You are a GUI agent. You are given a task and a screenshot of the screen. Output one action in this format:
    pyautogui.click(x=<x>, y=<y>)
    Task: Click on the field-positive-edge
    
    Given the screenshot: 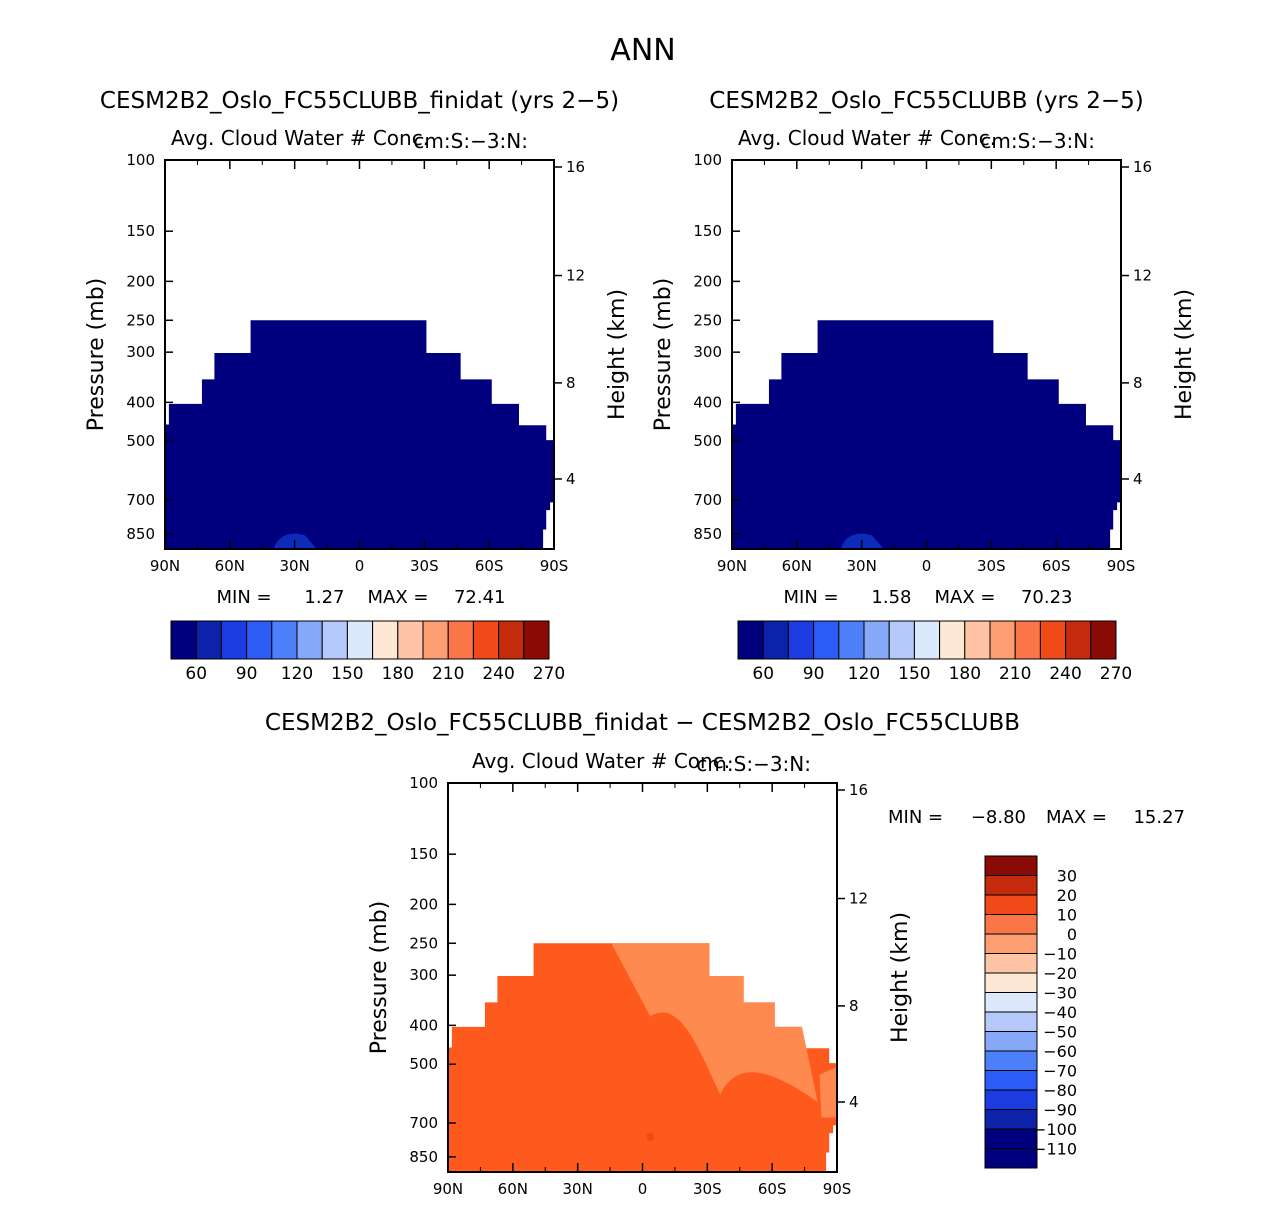 What is the action you would take?
    pyautogui.click(x=828, y=1092)
    